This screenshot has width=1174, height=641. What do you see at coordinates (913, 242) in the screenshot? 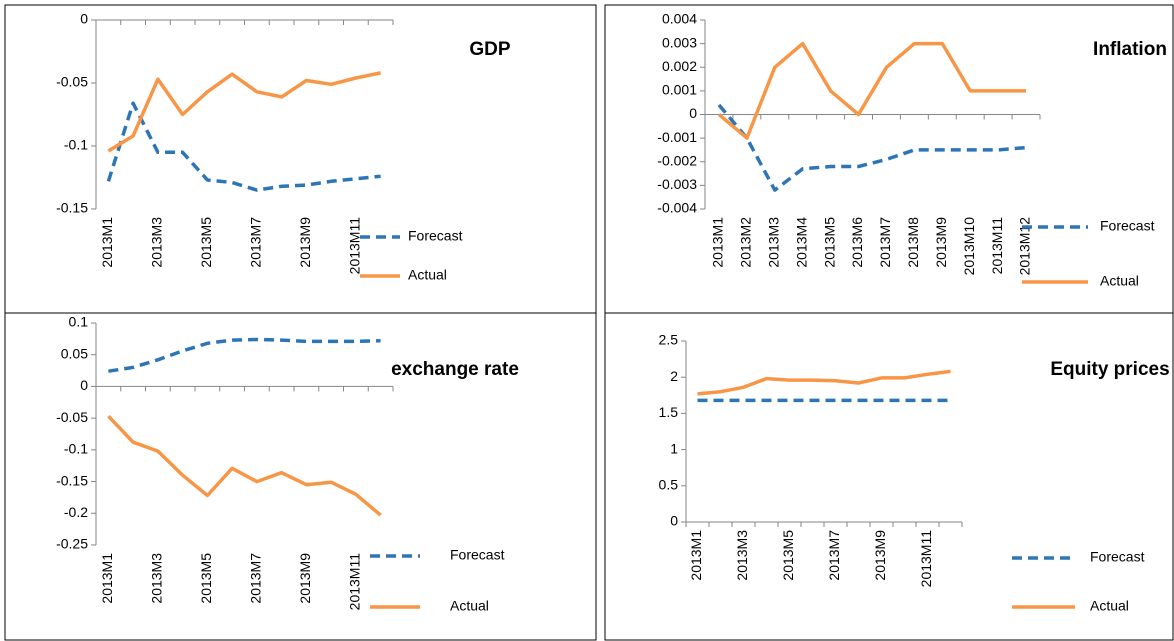
I see `x-tick-label: 2013M8` at bounding box center [913, 242].